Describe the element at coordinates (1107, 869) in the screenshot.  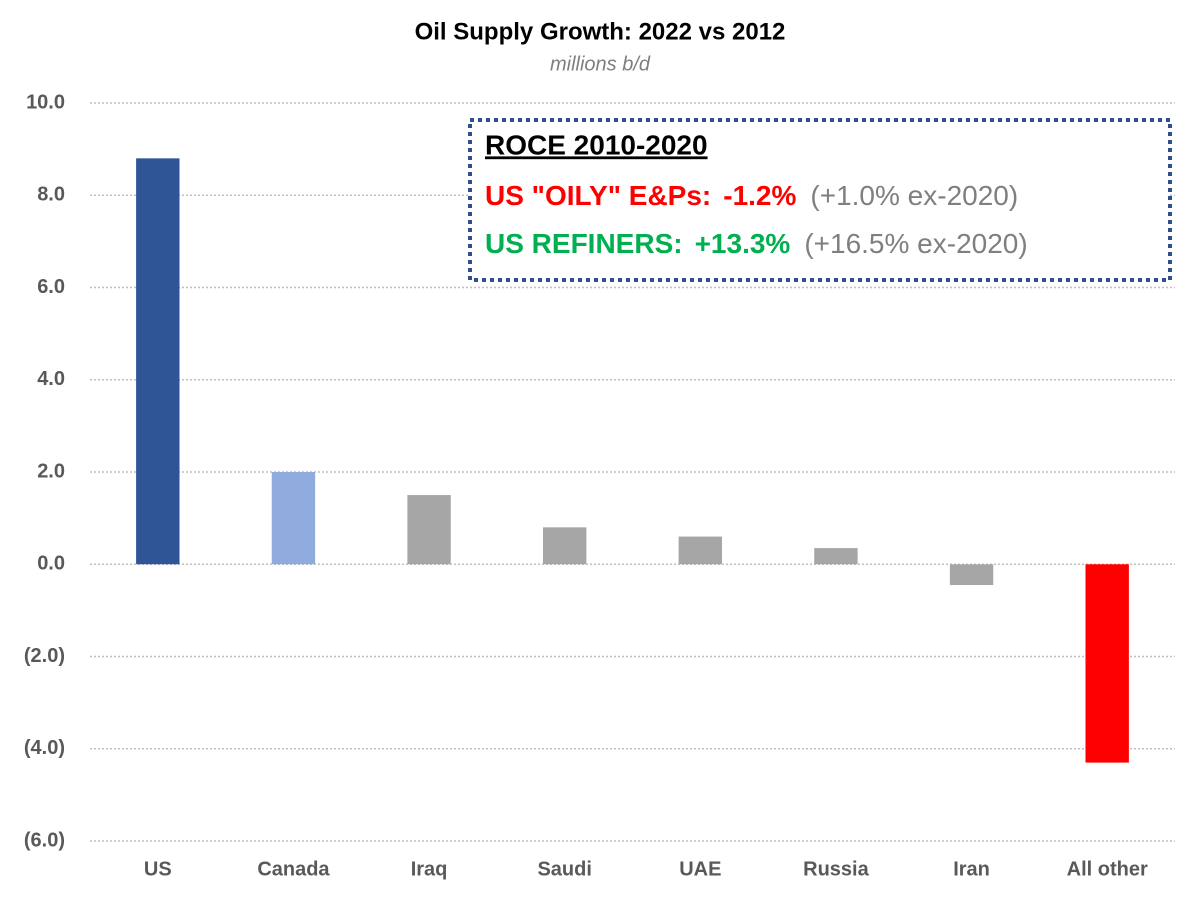
I see `x-tick-label: All other` at that location.